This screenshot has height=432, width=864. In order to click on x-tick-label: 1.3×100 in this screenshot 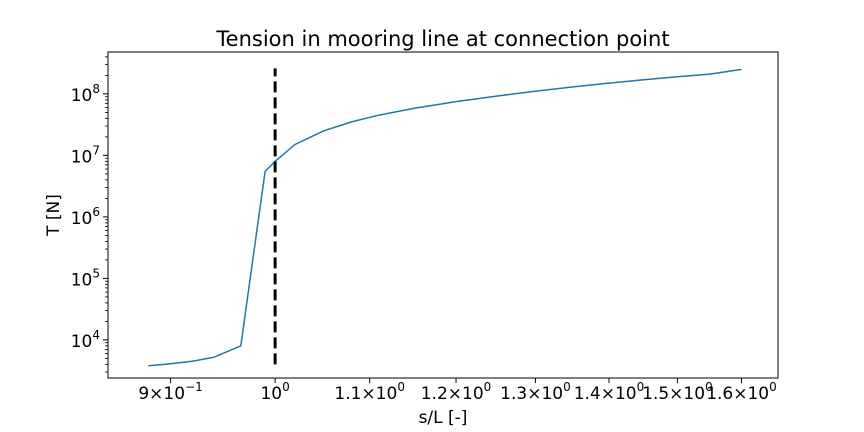, I will do `click(535, 392)`.